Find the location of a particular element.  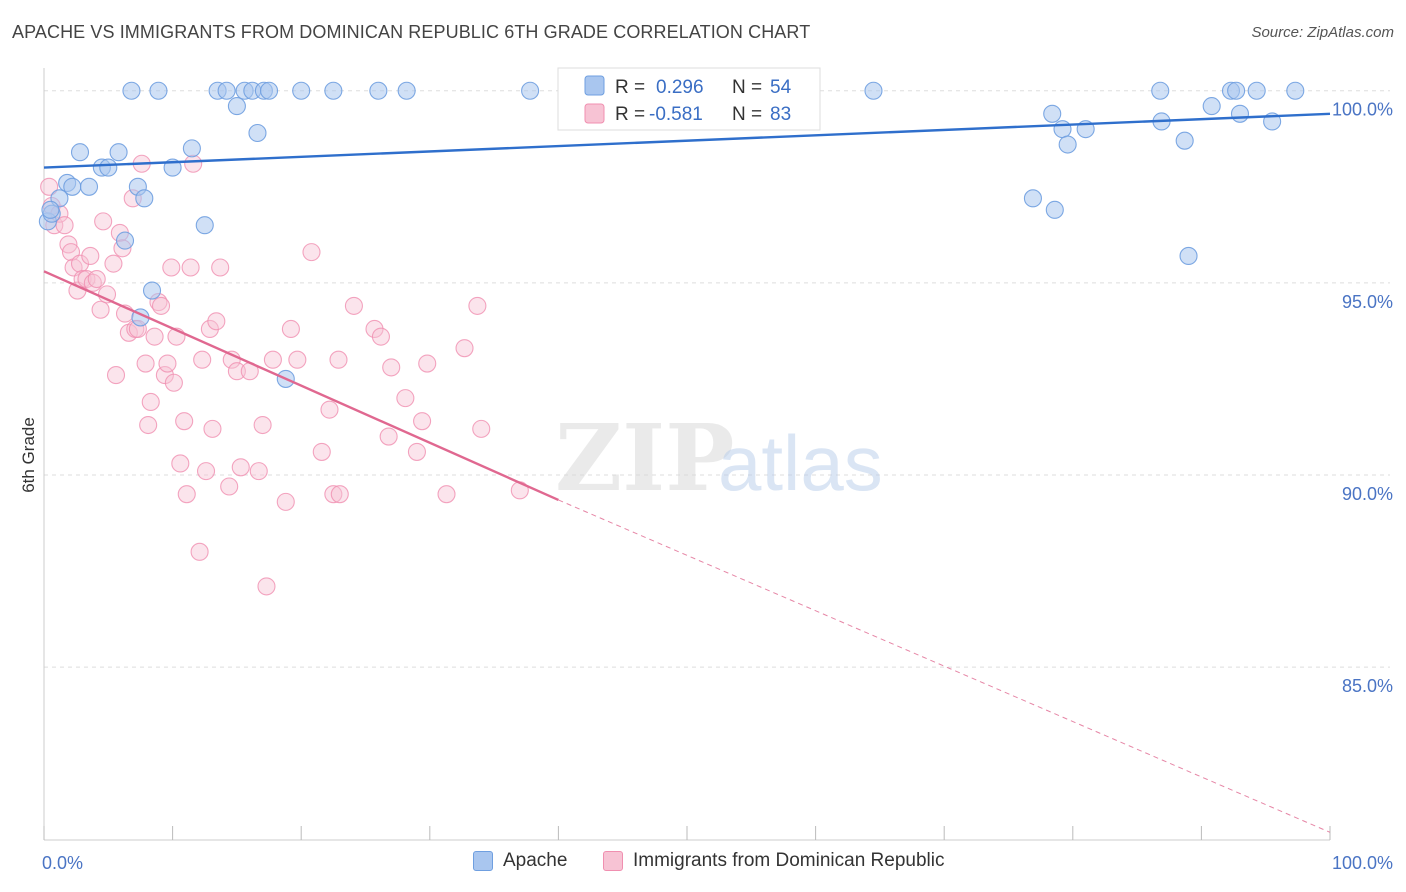

legend-apache-r-label: R = is located at coordinates (630, 87).